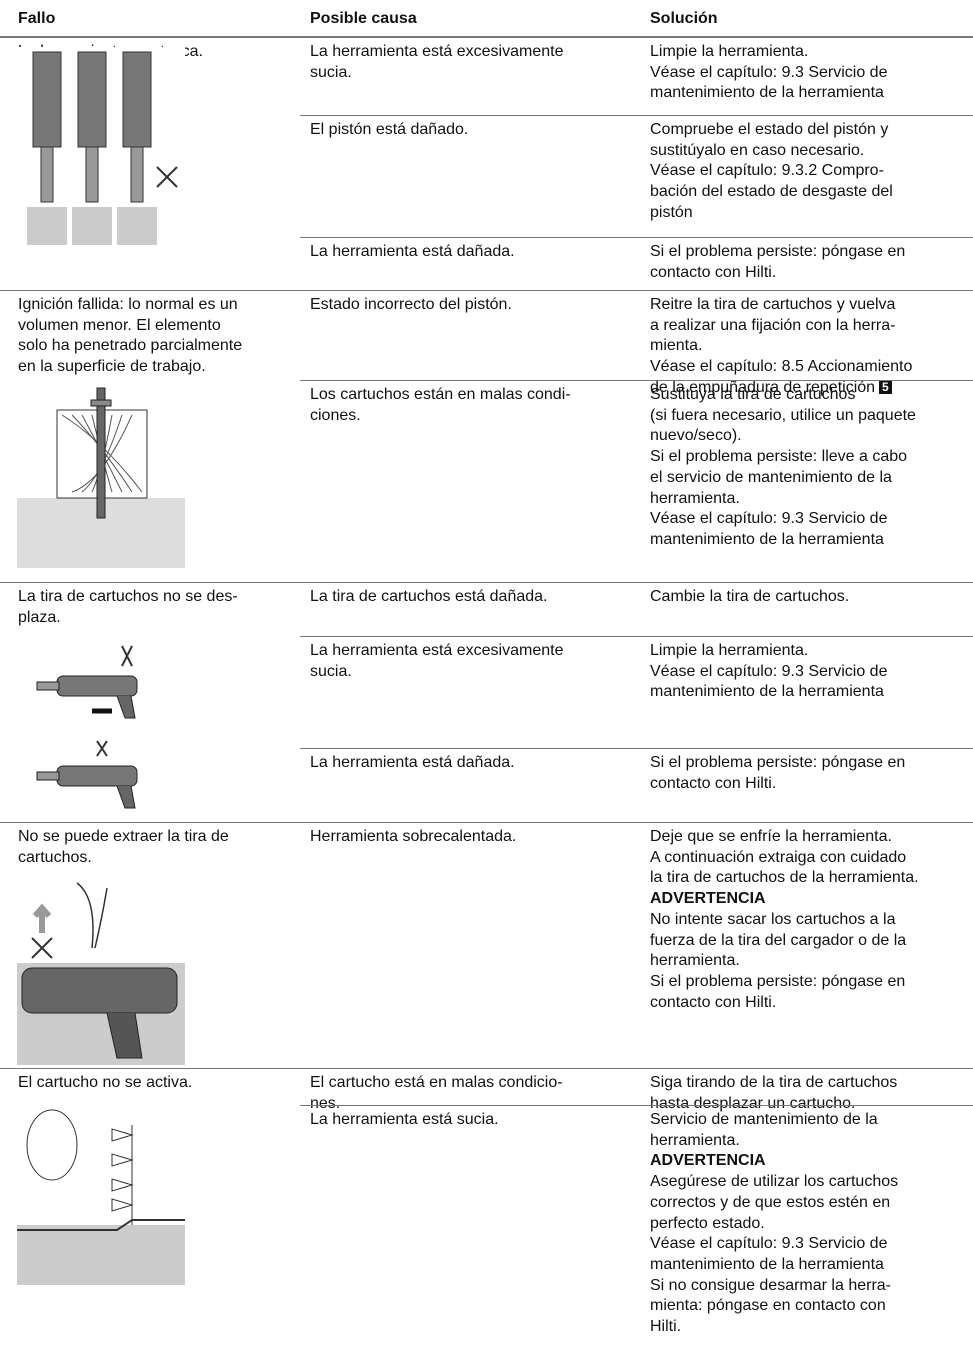  I want to click on text-line: sucia., so click(331, 671).